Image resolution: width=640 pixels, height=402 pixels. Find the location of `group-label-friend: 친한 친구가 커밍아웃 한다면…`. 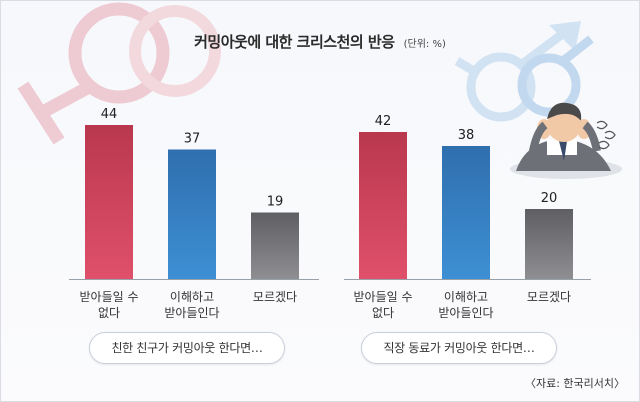

group-label-friend: 친한 친구가 커밍아웃 한다면… is located at coordinates (187, 348).